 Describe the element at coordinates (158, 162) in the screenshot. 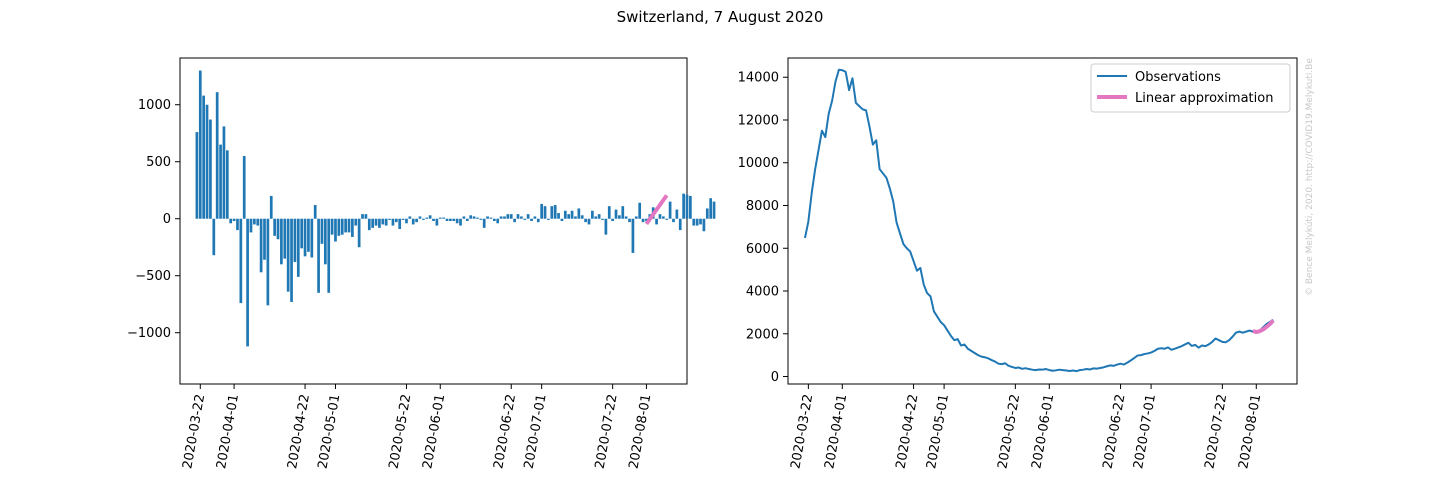

I see `y-tick-label: 500` at that location.